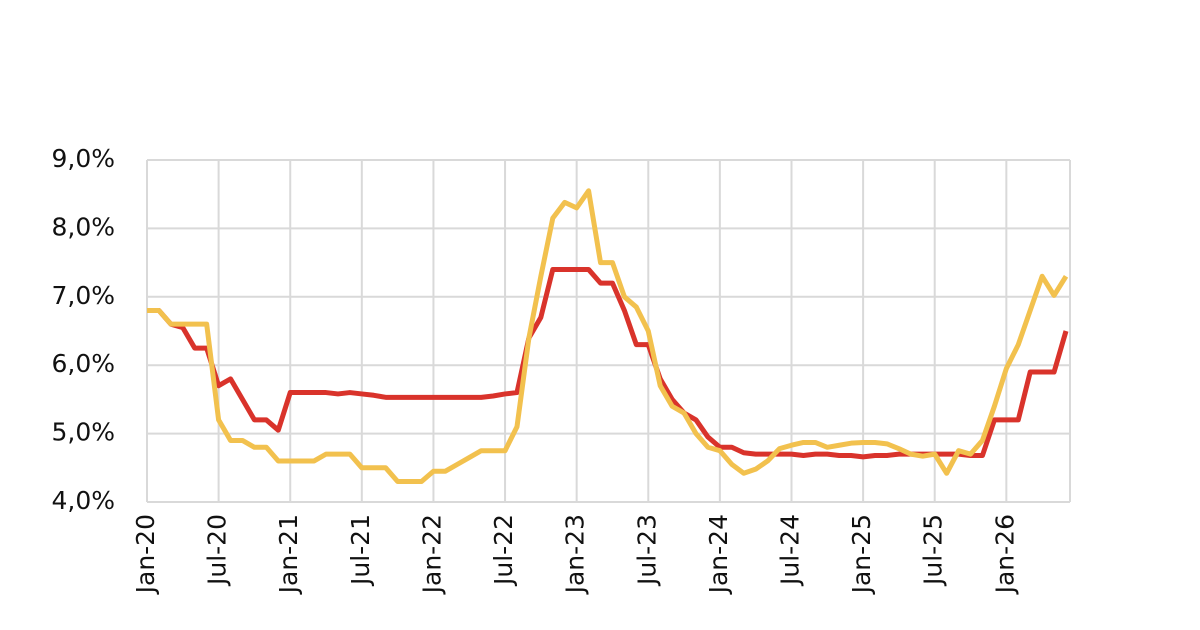 Image resolution: width=1200 pixels, height=630 pixels. I want to click on x-tick-label: Jan-26, so click(1004, 554).